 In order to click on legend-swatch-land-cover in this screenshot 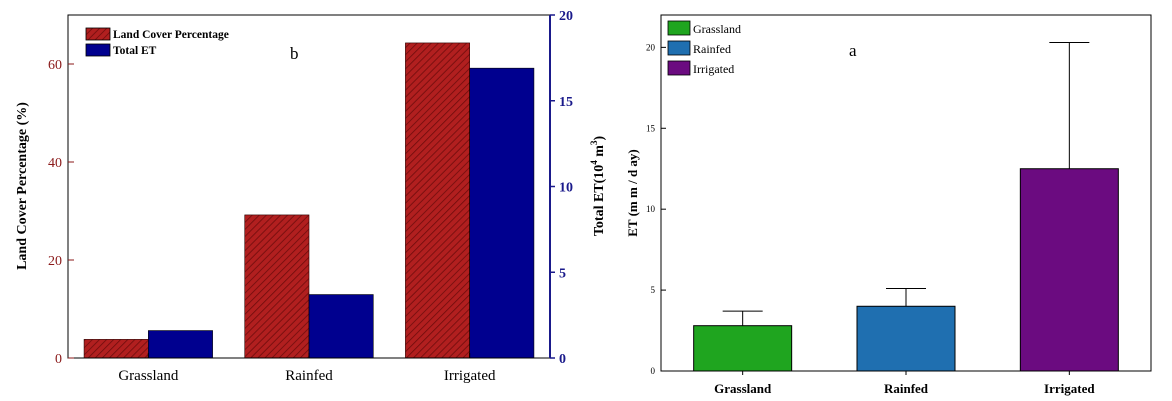, I will do `click(98, 34)`.